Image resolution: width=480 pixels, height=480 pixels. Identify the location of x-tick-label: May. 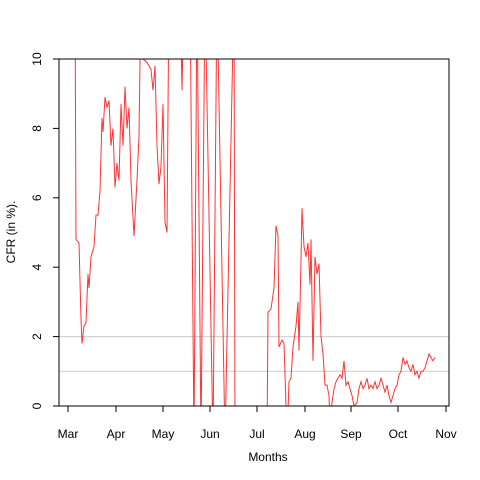
(163, 434).